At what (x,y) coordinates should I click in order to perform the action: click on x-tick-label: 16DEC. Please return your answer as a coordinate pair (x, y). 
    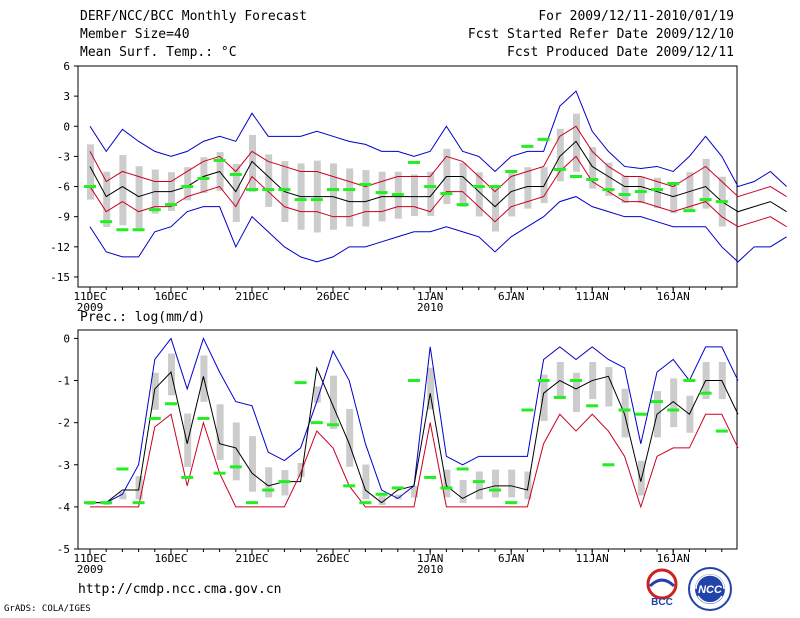
    Looking at the image, I should click on (170, 296).